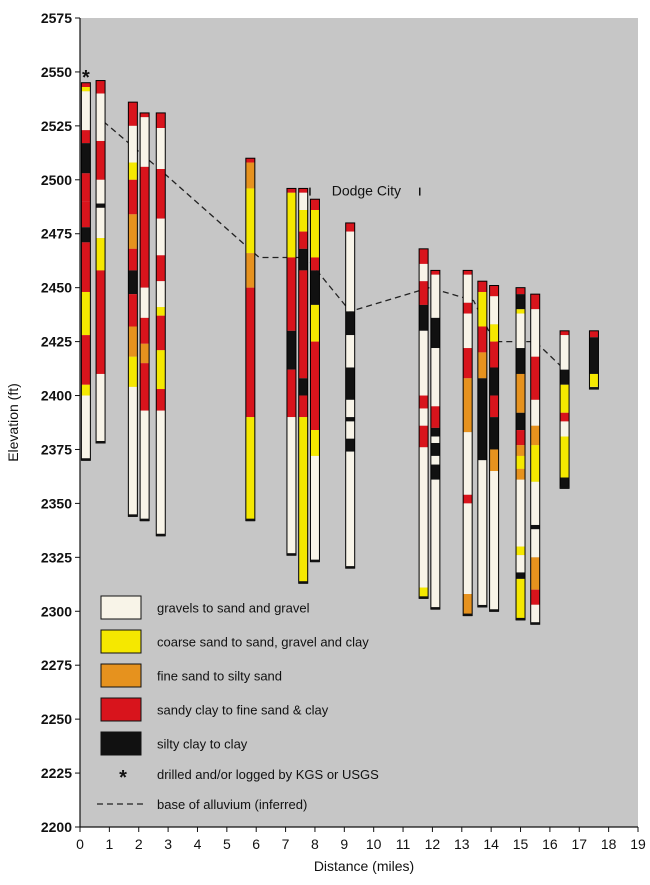 The image size is (650, 885). What do you see at coordinates (121, 675) in the screenshot?
I see `legend-swatch-fine` at bounding box center [121, 675].